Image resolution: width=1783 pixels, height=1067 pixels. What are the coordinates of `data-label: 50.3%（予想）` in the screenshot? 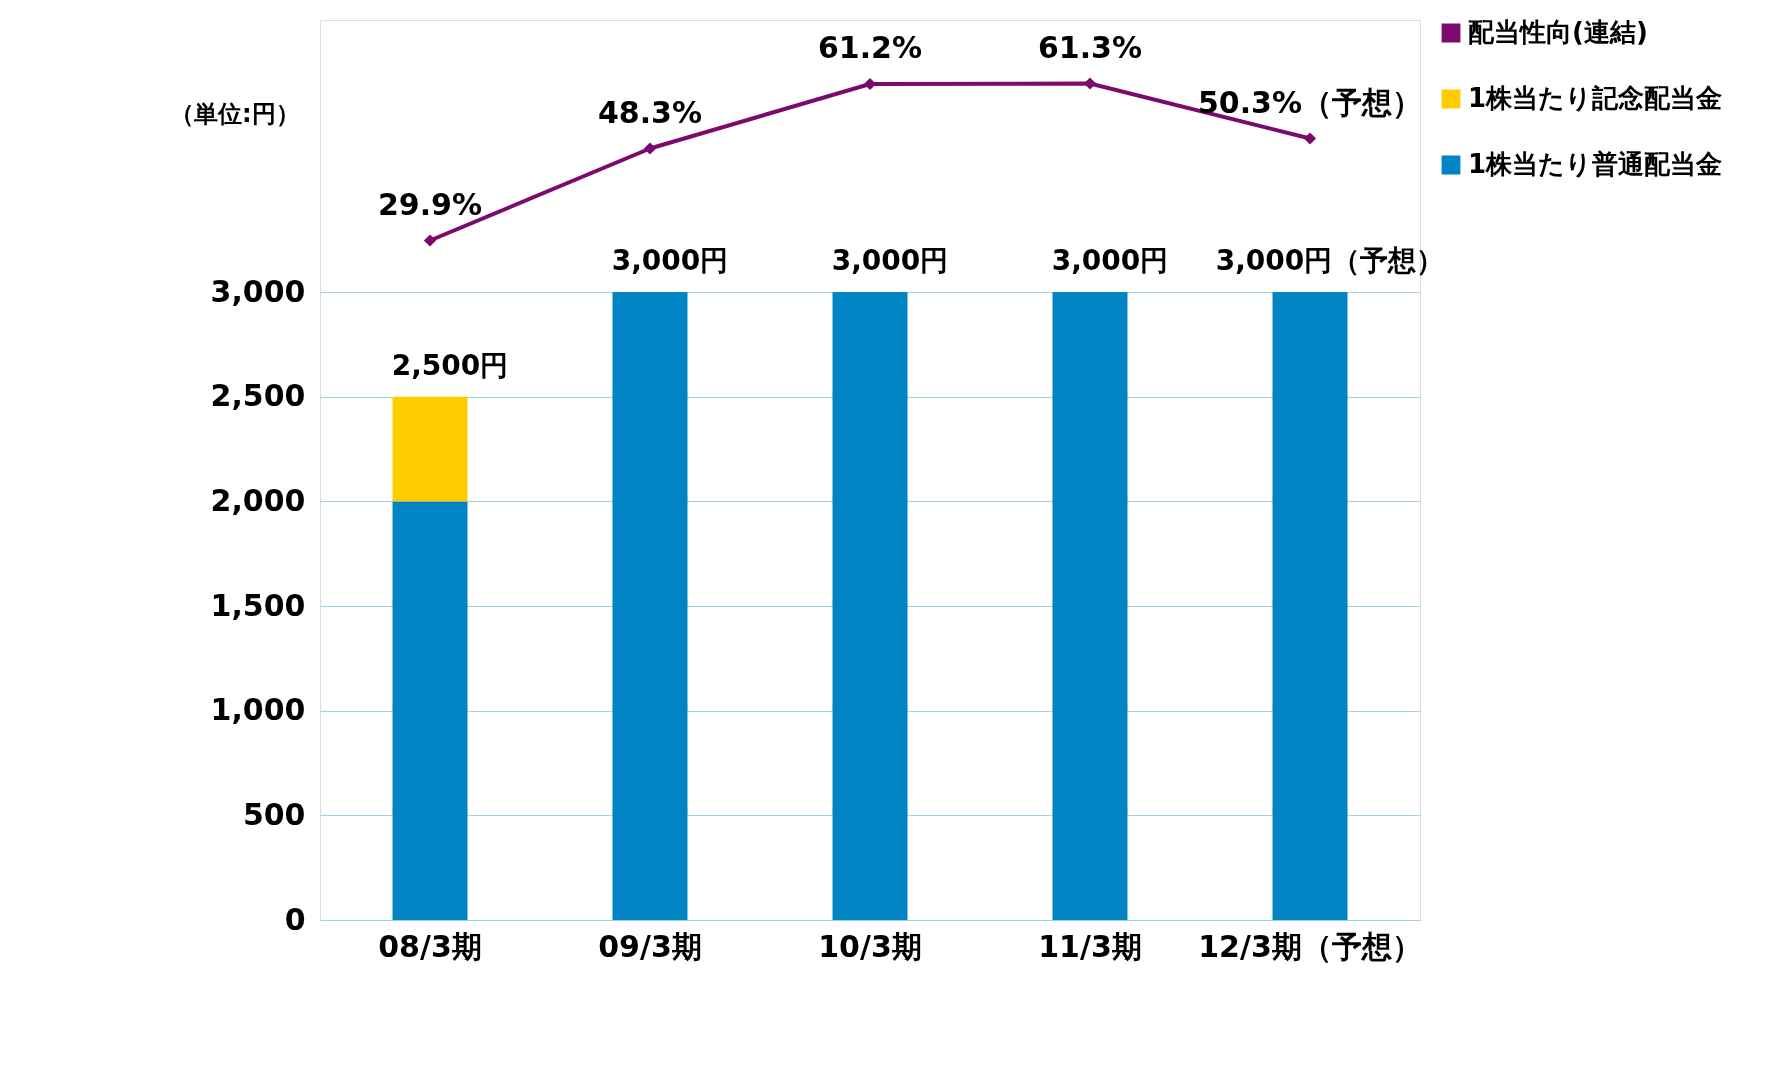 It's located at (1310, 102).